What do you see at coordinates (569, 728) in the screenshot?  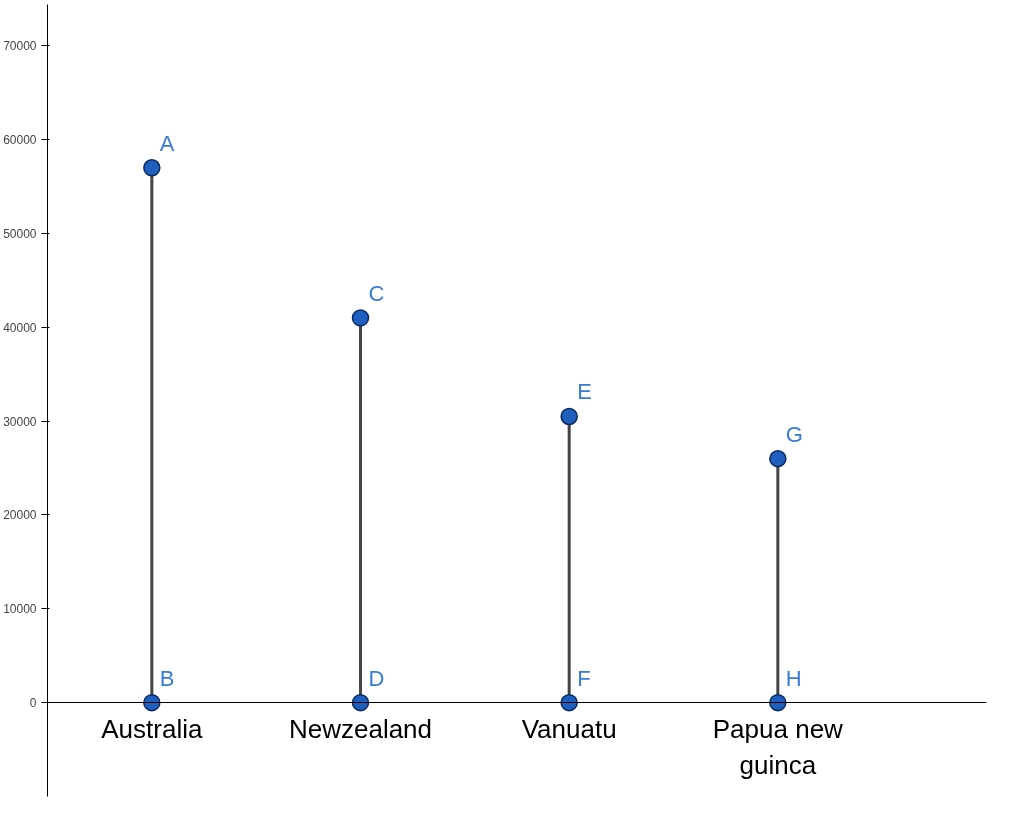 I see `x-tick-label: Vanuatu` at bounding box center [569, 728].